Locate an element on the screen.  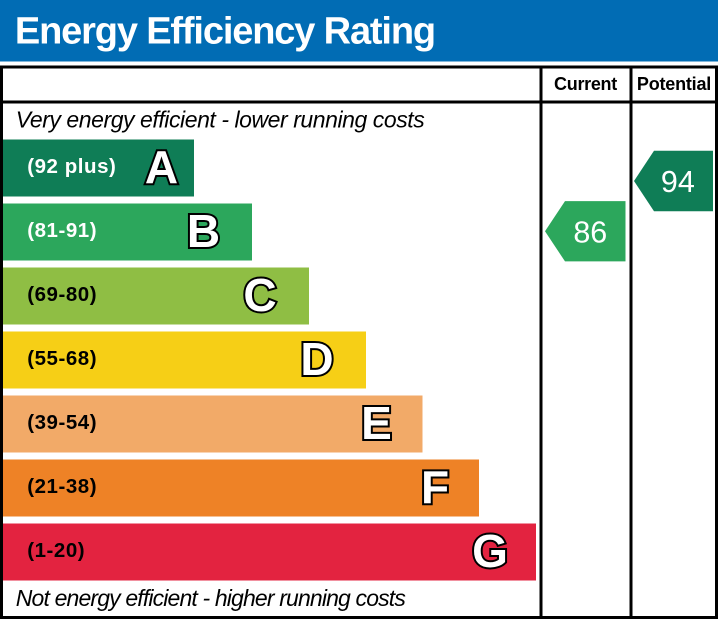
svg-text: 94 is located at coordinates (678, 182).